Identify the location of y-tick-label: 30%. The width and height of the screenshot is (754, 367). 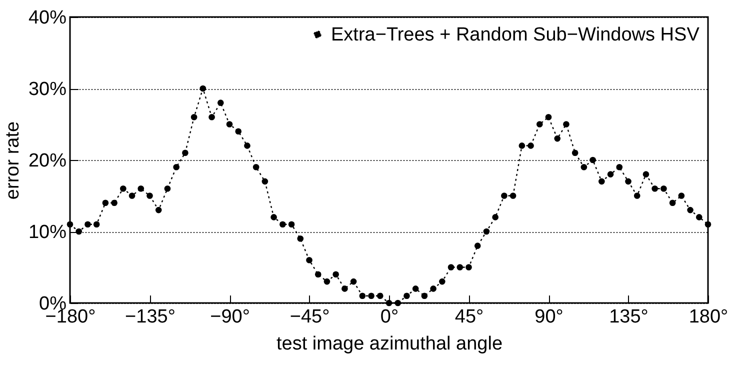
(47, 89).